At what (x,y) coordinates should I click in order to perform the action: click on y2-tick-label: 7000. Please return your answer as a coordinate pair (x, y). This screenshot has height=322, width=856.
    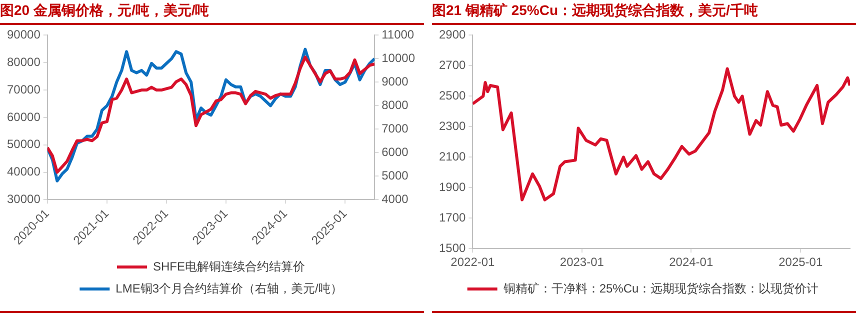
    Looking at the image, I should click on (395, 129).